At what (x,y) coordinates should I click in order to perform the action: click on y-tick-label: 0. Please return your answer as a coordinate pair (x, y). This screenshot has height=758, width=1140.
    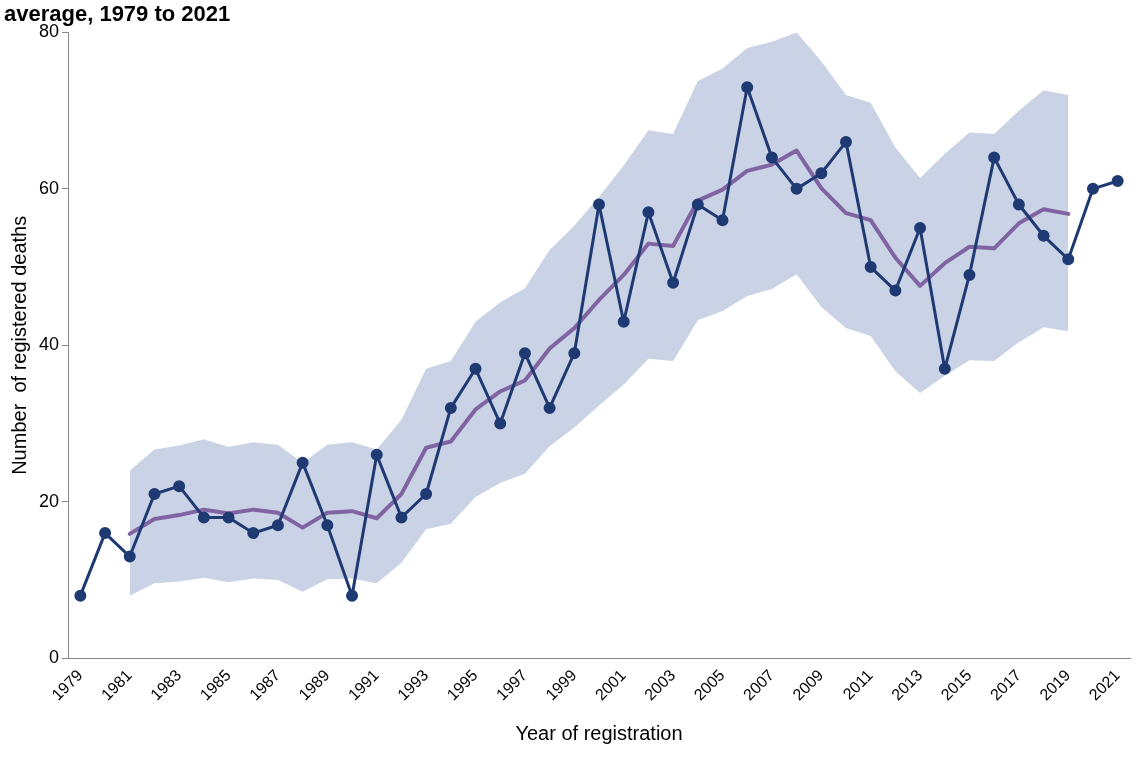
    Looking at the image, I should click on (54, 657).